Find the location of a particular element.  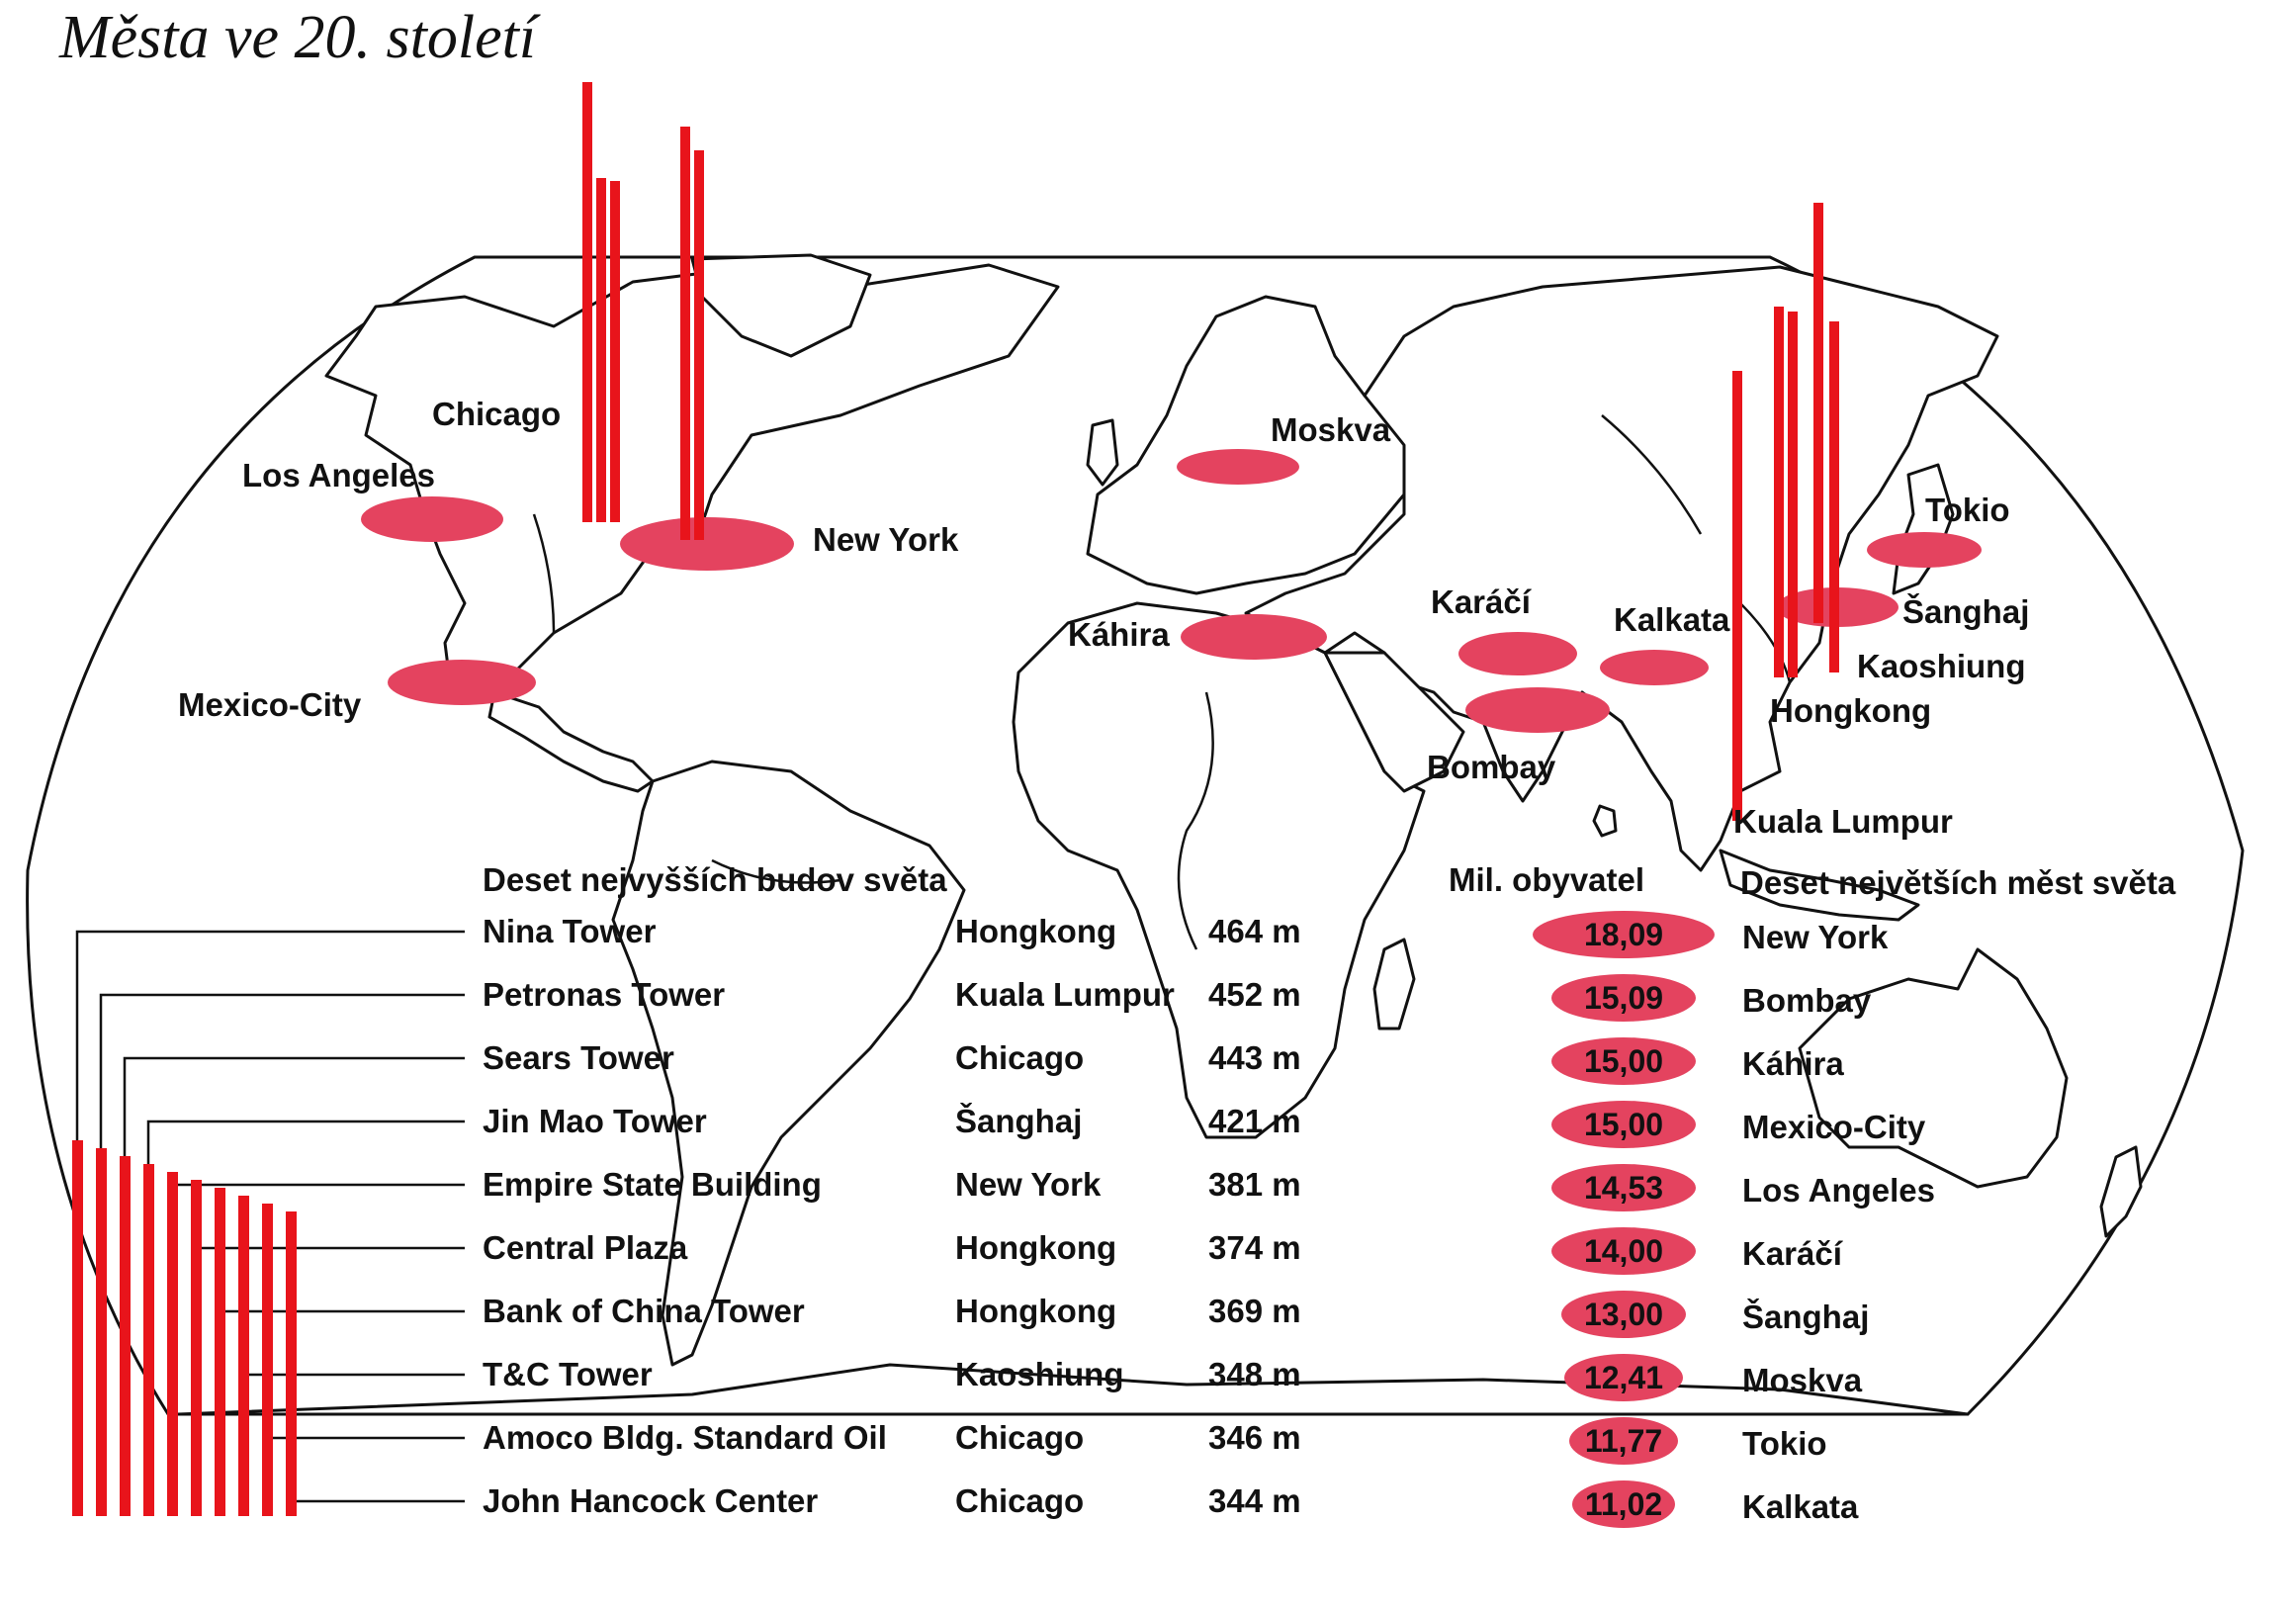

label-hongkong: Hongkong is located at coordinates (1850, 710).